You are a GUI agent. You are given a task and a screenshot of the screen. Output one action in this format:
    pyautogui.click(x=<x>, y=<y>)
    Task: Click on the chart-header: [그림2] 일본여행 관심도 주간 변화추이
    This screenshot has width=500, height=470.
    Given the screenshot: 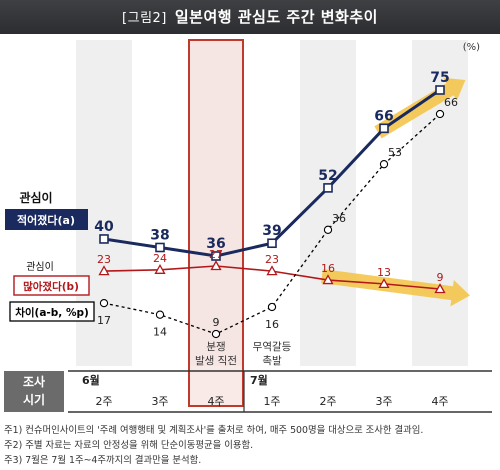 What is the action you would take?
    pyautogui.click(x=250, y=17)
    